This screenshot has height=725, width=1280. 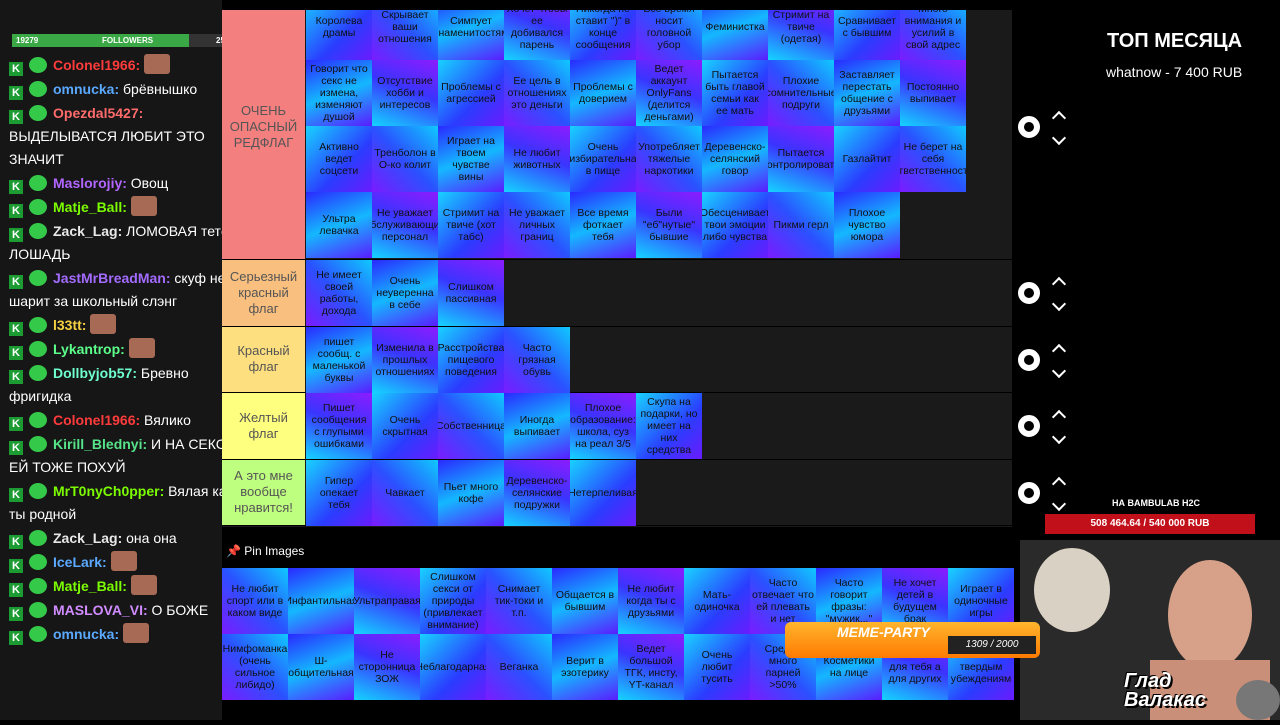 What do you see at coordinates (471, 35) in the screenshot?
I see `tier-item: Симпует знаменитостям` at bounding box center [471, 35].